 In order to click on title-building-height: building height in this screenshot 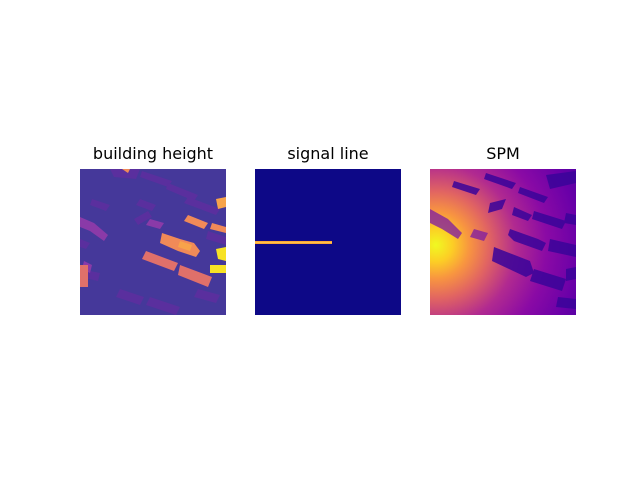, I will do `click(153, 153)`.